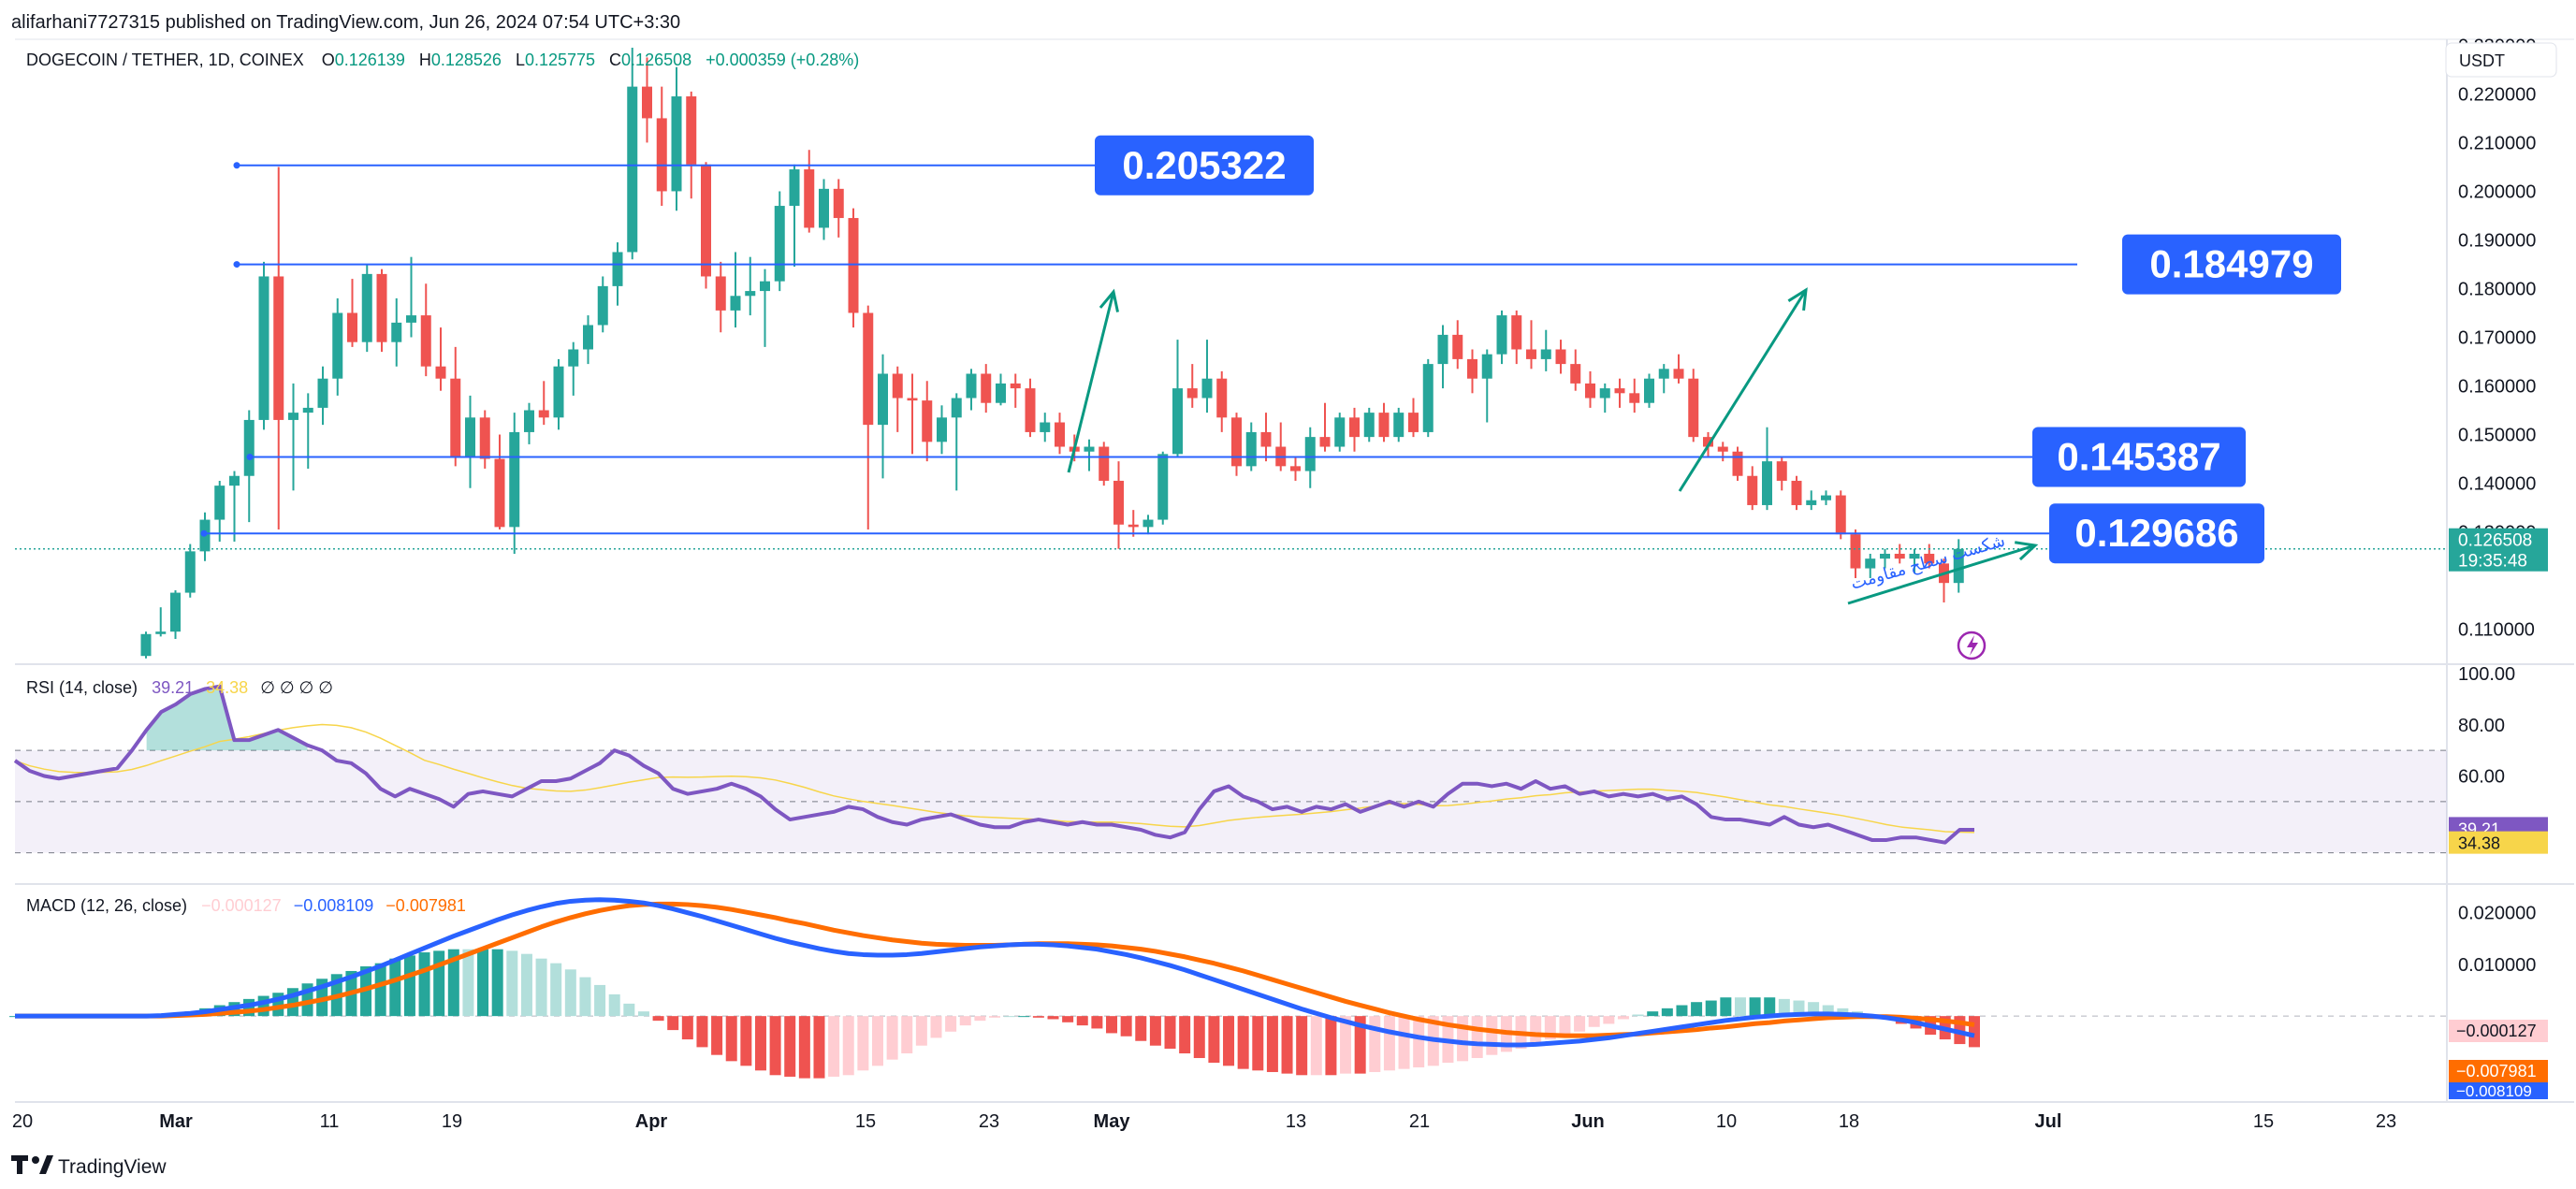 The image size is (2576, 1189). Describe the element at coordinates (2156, 533) in the screenshot. I see `level-label-text: 0.129686` at that location.